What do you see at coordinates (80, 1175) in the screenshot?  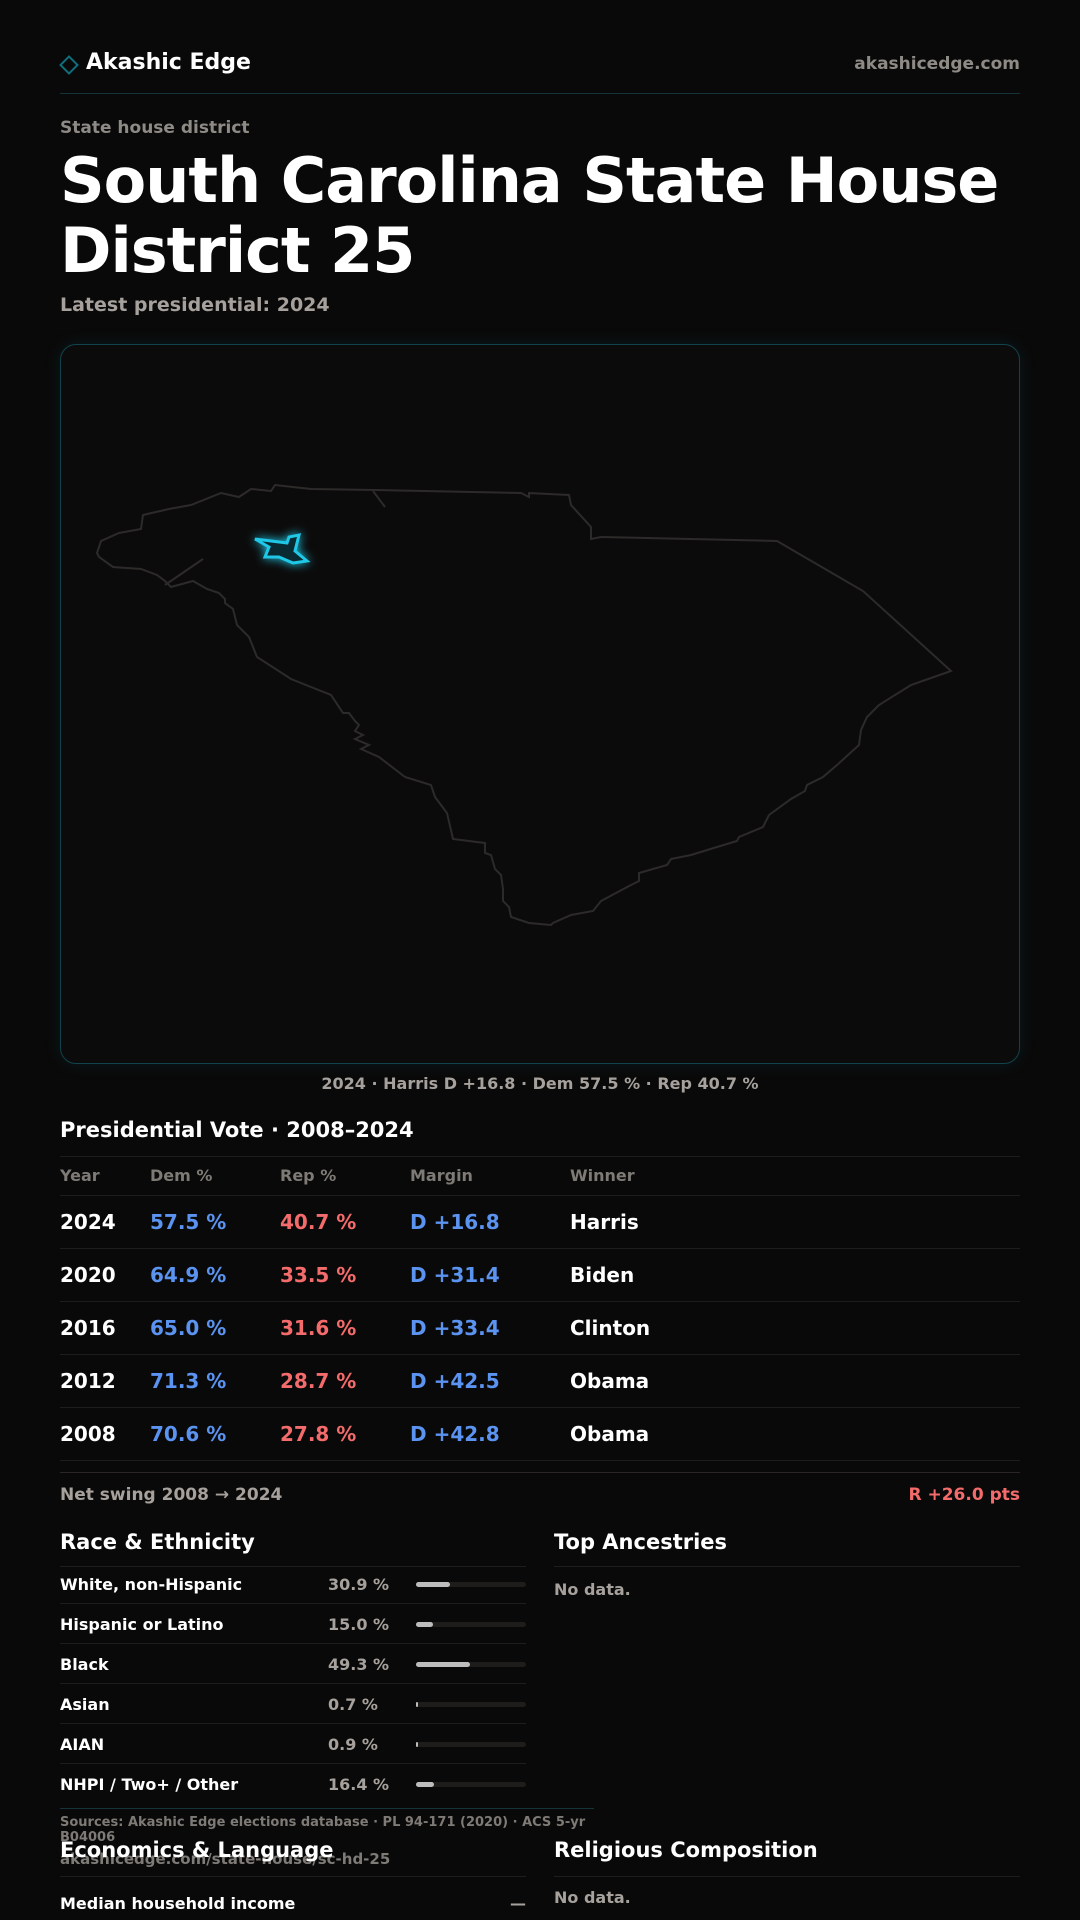 I see `col-year: Year` at bounding box center [80, 1175].